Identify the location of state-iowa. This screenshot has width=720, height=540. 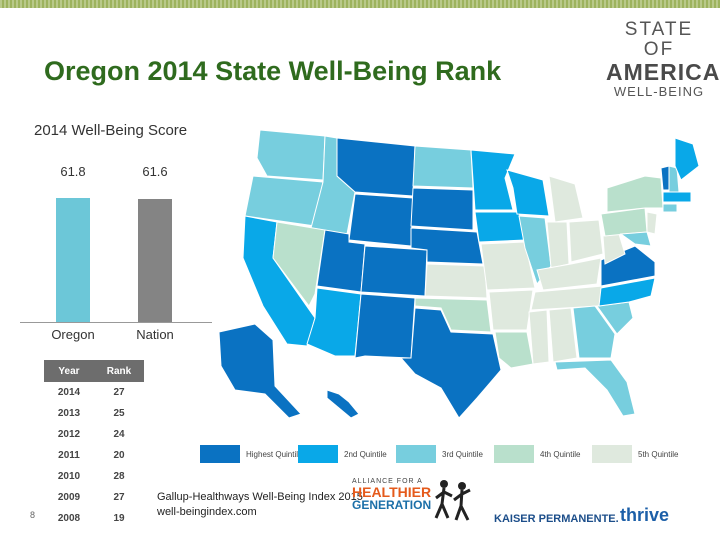
(500, 227).